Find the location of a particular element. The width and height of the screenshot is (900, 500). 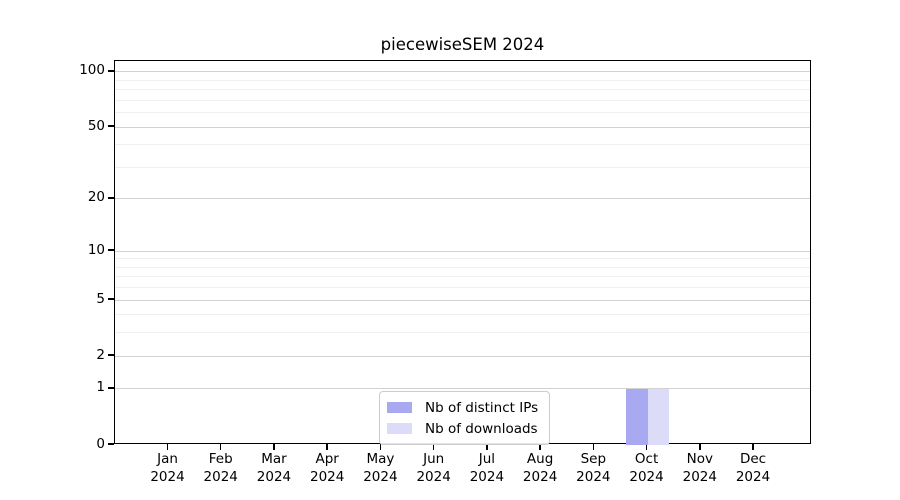

x-tick-label: May 2024 is located at coordinates (380, 468).